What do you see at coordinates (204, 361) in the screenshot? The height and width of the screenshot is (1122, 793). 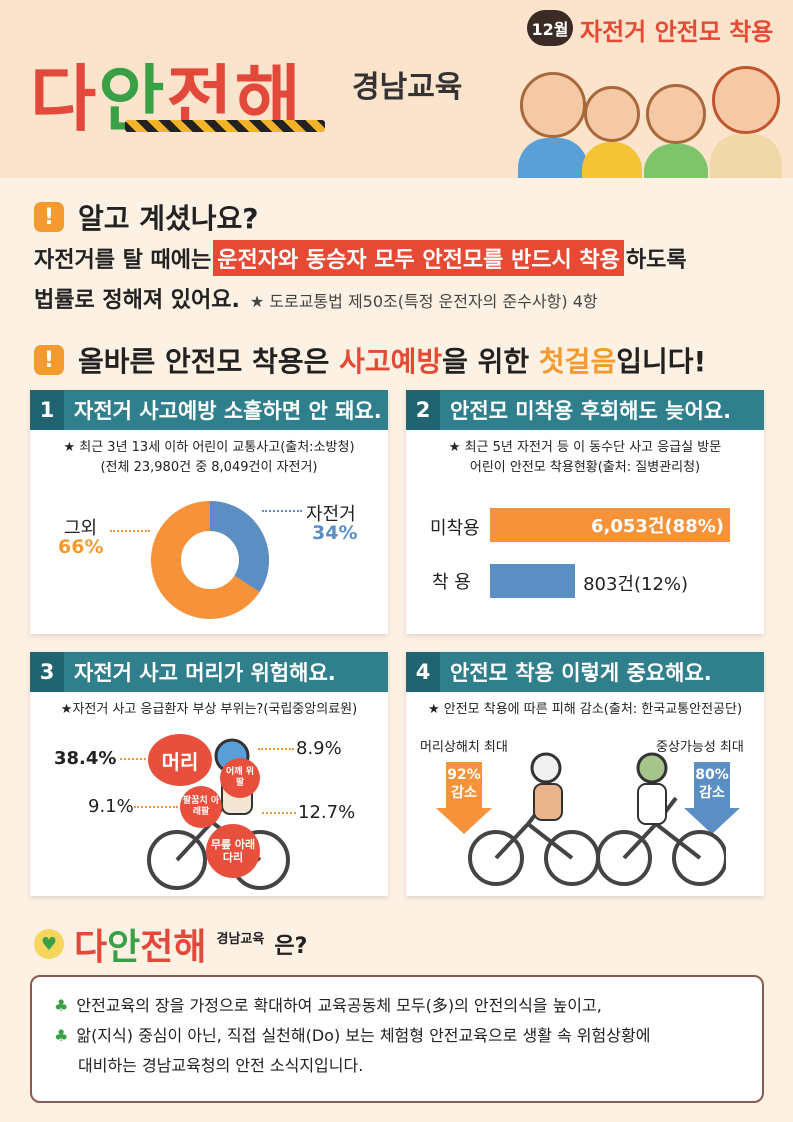 I see `title-text: 올바른 안전모 착용은` at bounding box center [204, 361].